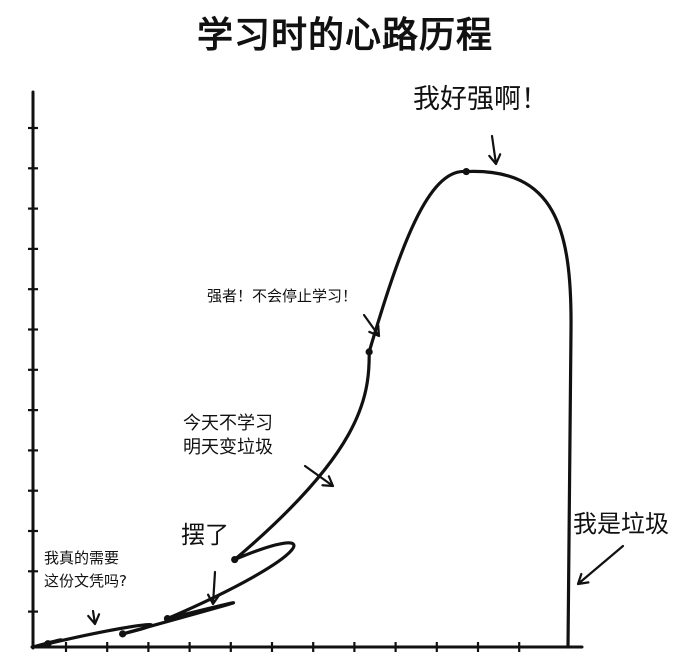 This screenshot has height=664, width=690. What do you see at coordinates (85, 570) in the screenshot?
I see `annotation-degree-doubt: 我真的需要 这份文凭吗?` at bounding box center [85, 570].